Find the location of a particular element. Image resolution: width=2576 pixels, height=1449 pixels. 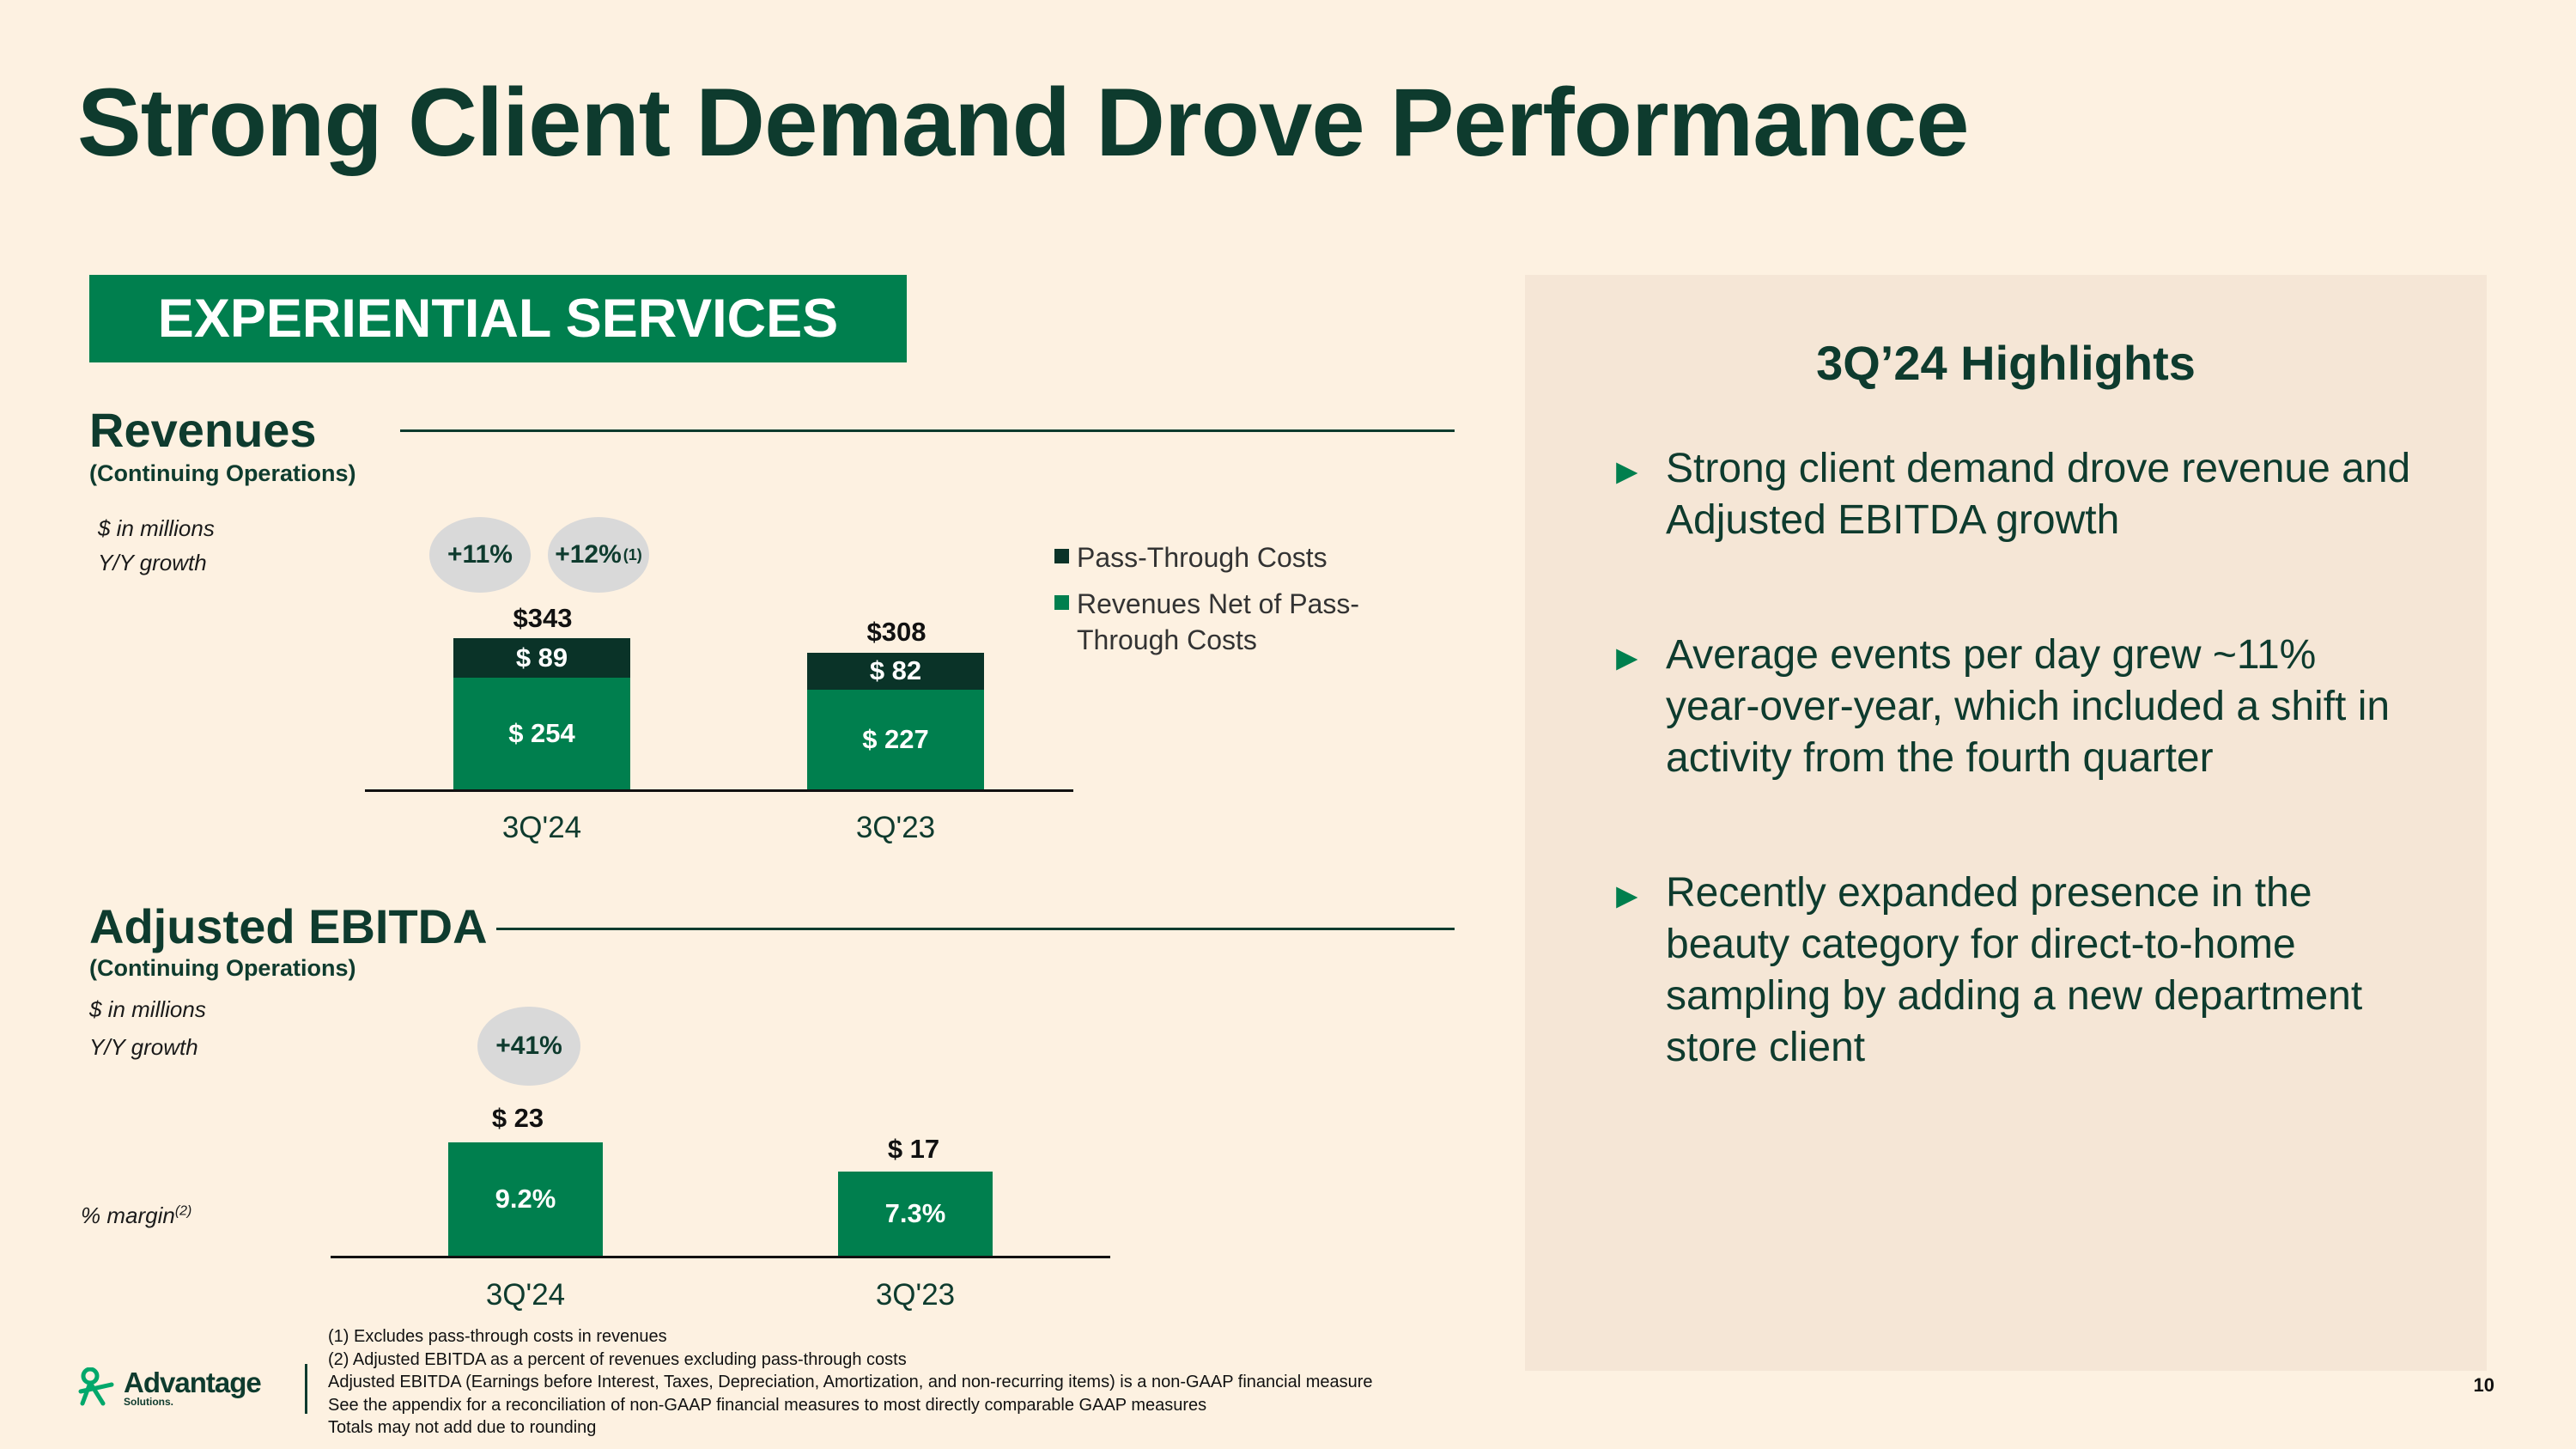

legend-item: Revenues Net of Pass-Through Costs is located at coordinates (1226, 622).